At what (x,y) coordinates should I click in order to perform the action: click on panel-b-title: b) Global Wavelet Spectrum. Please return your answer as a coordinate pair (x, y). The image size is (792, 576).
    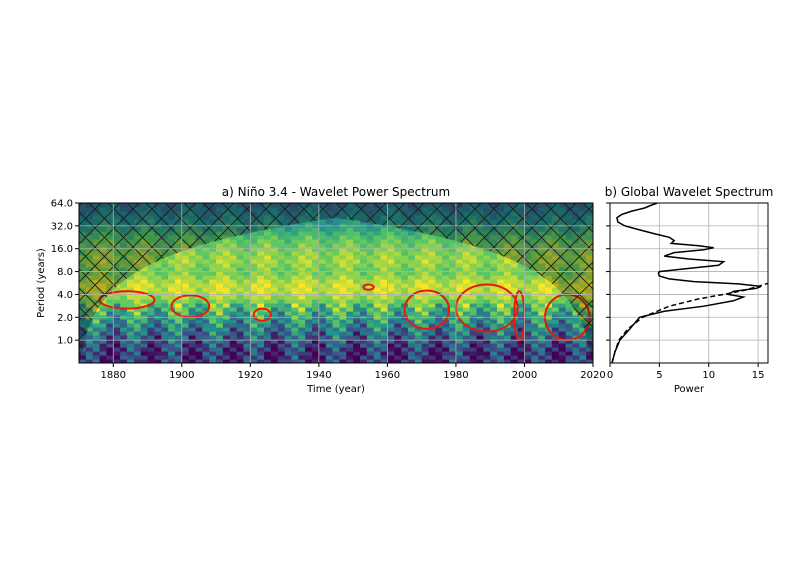
    Looking at the image, I should click on (689, 192).